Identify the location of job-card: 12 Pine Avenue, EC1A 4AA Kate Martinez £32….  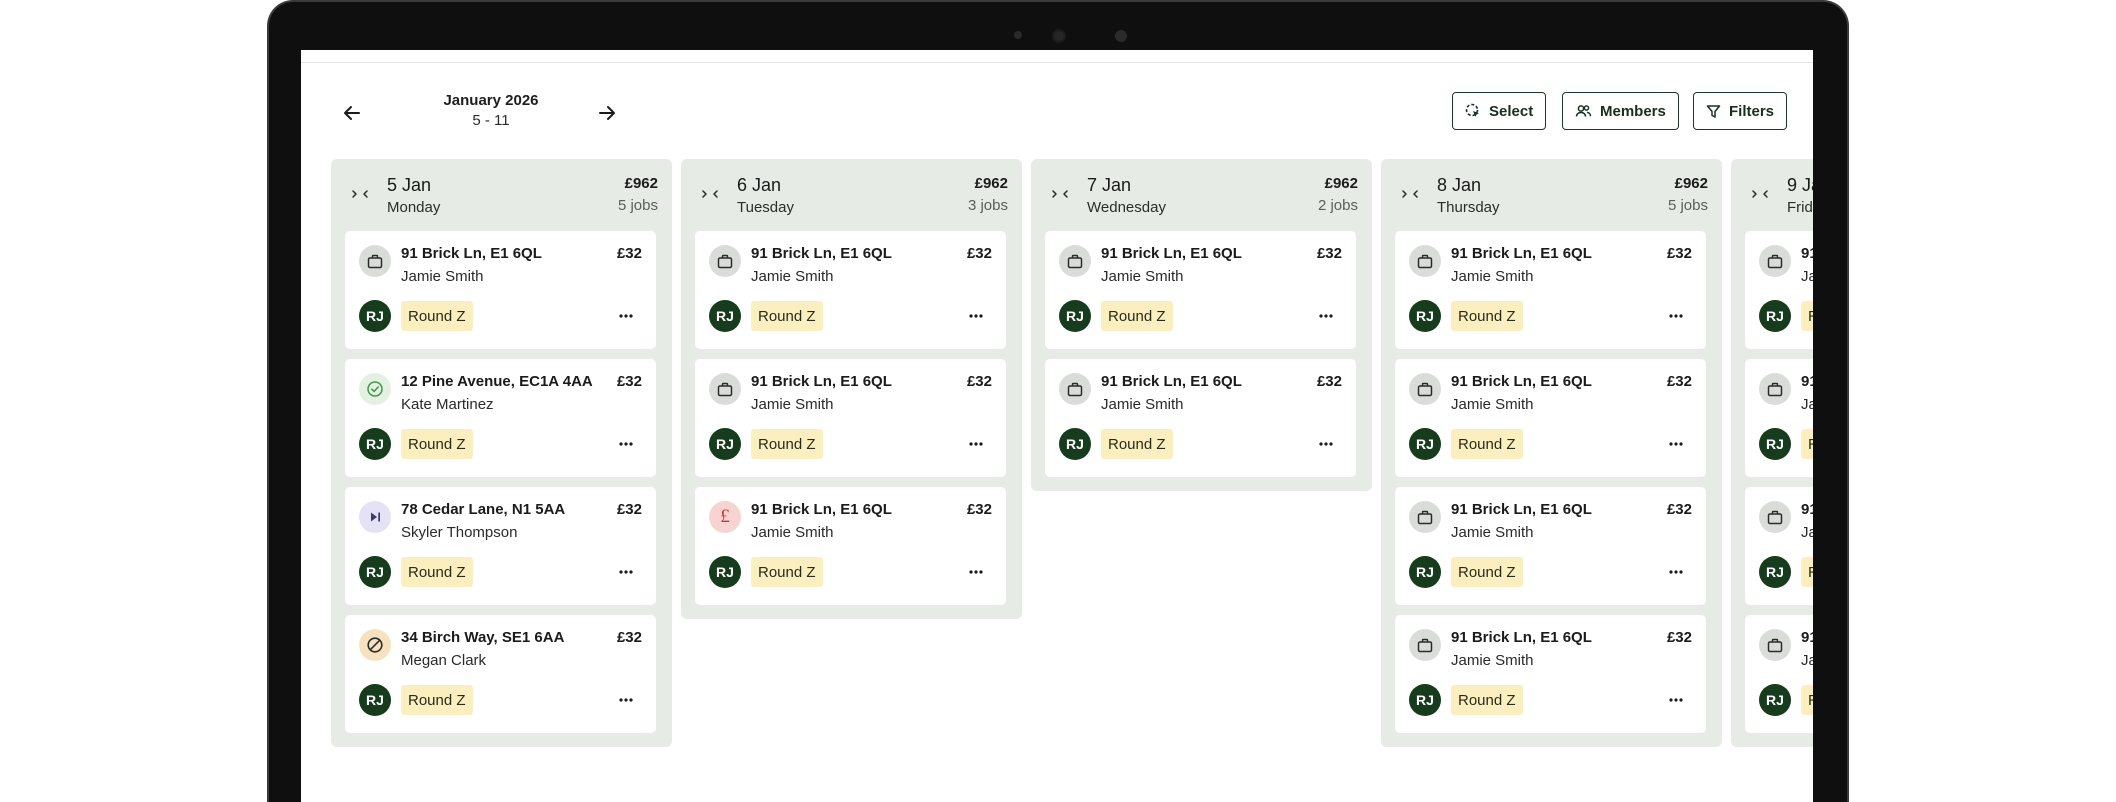
(500, 418).